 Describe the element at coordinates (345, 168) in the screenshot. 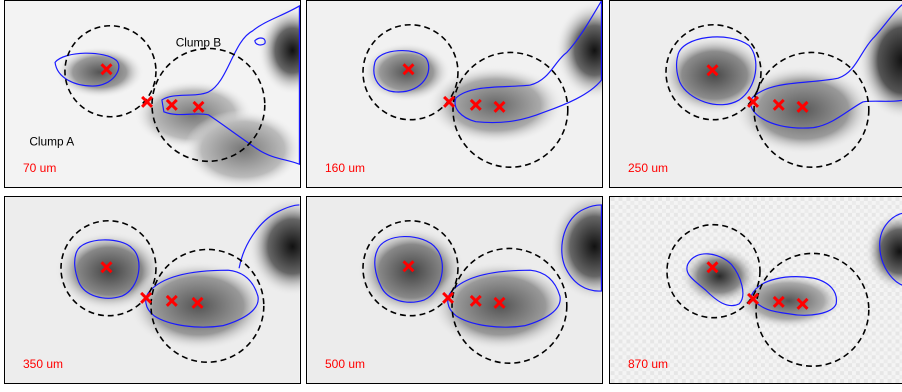

I see `wavelength-label: 160 um` at that location.